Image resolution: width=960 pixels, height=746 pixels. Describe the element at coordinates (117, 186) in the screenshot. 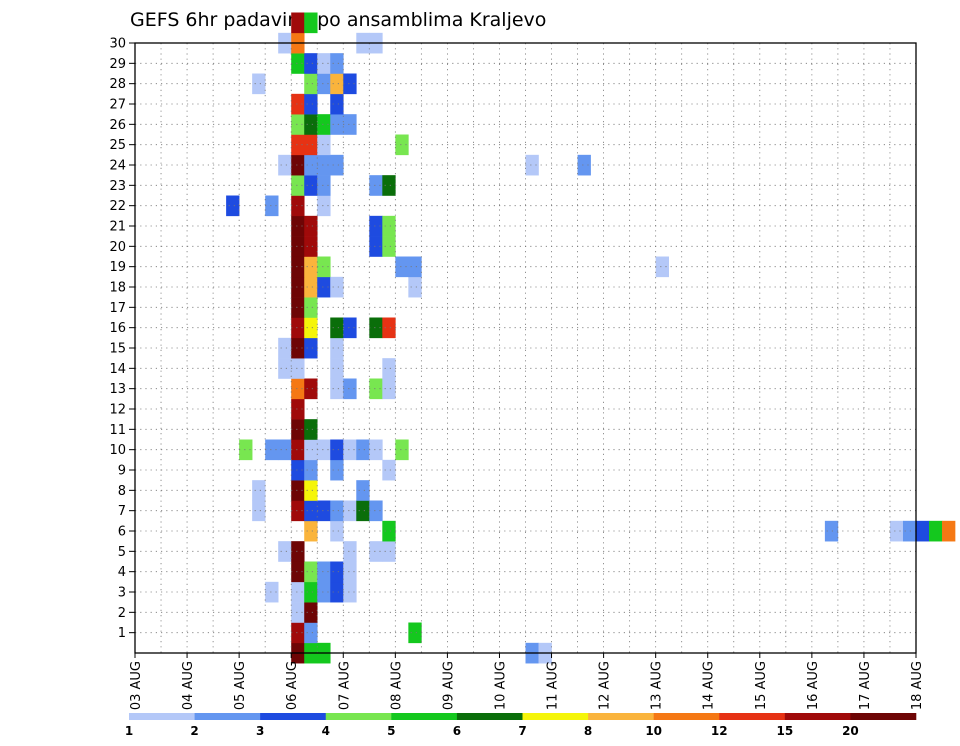

I see `y-tick-label: 23` at that location.